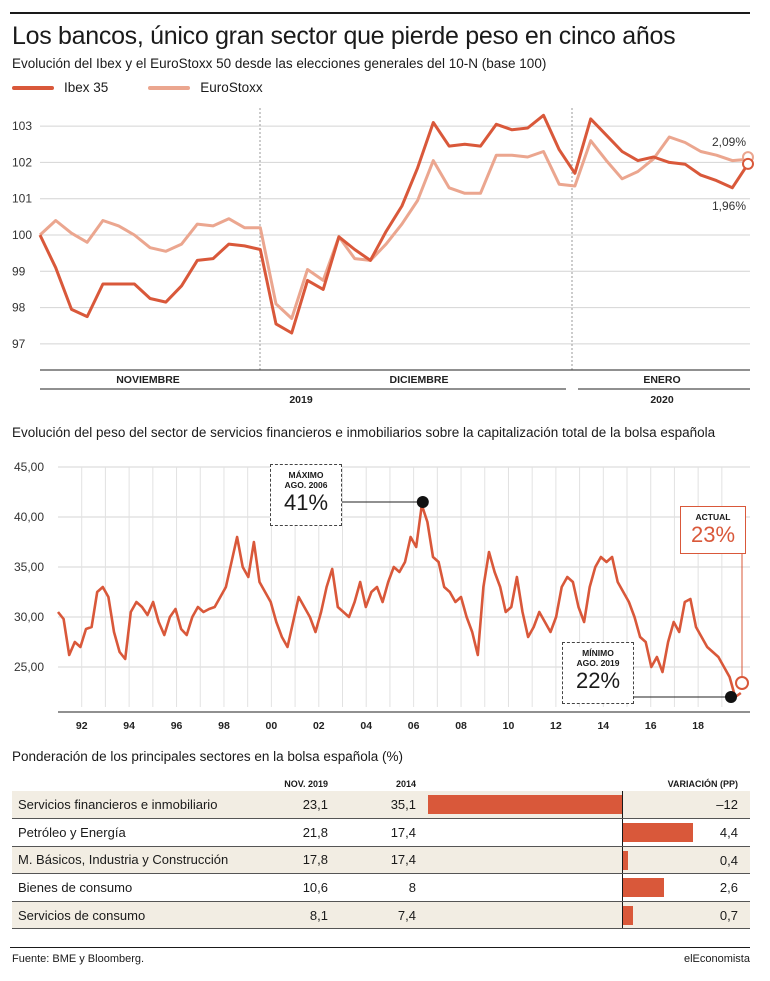  Describe the element at coordinates (292, 832) in the screenshot. I see `value-nov2019: 21,8` at that location.